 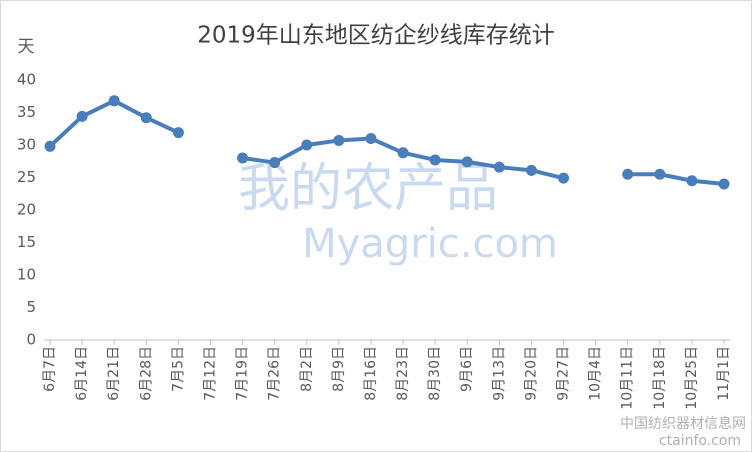 What do you see at coordinates (26, 112) in the screenshot?
I see `y-tick-label: 35` at bounding box center [26, 112].